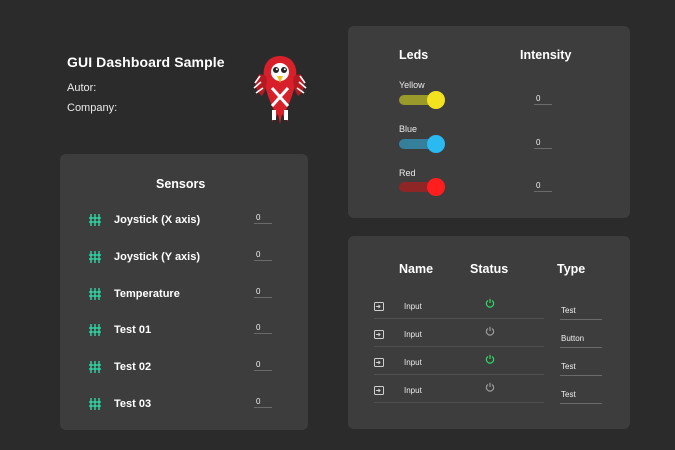 This screenshot has width=675, height=450. What do you see at coordinates (157, 257) in the screenshot?
I see `sensor-label: Joystick (Y axis)` at bounding box center [157, 257].